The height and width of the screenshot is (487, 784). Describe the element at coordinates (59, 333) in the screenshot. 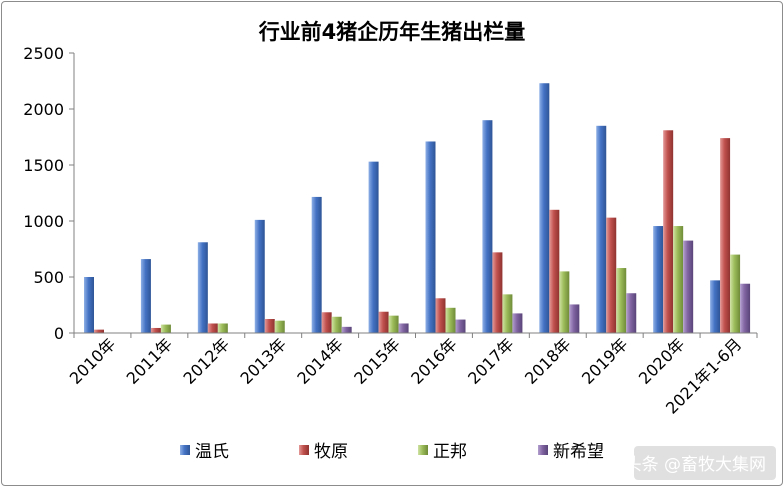

I see `y-tick-label: 0` at that location.